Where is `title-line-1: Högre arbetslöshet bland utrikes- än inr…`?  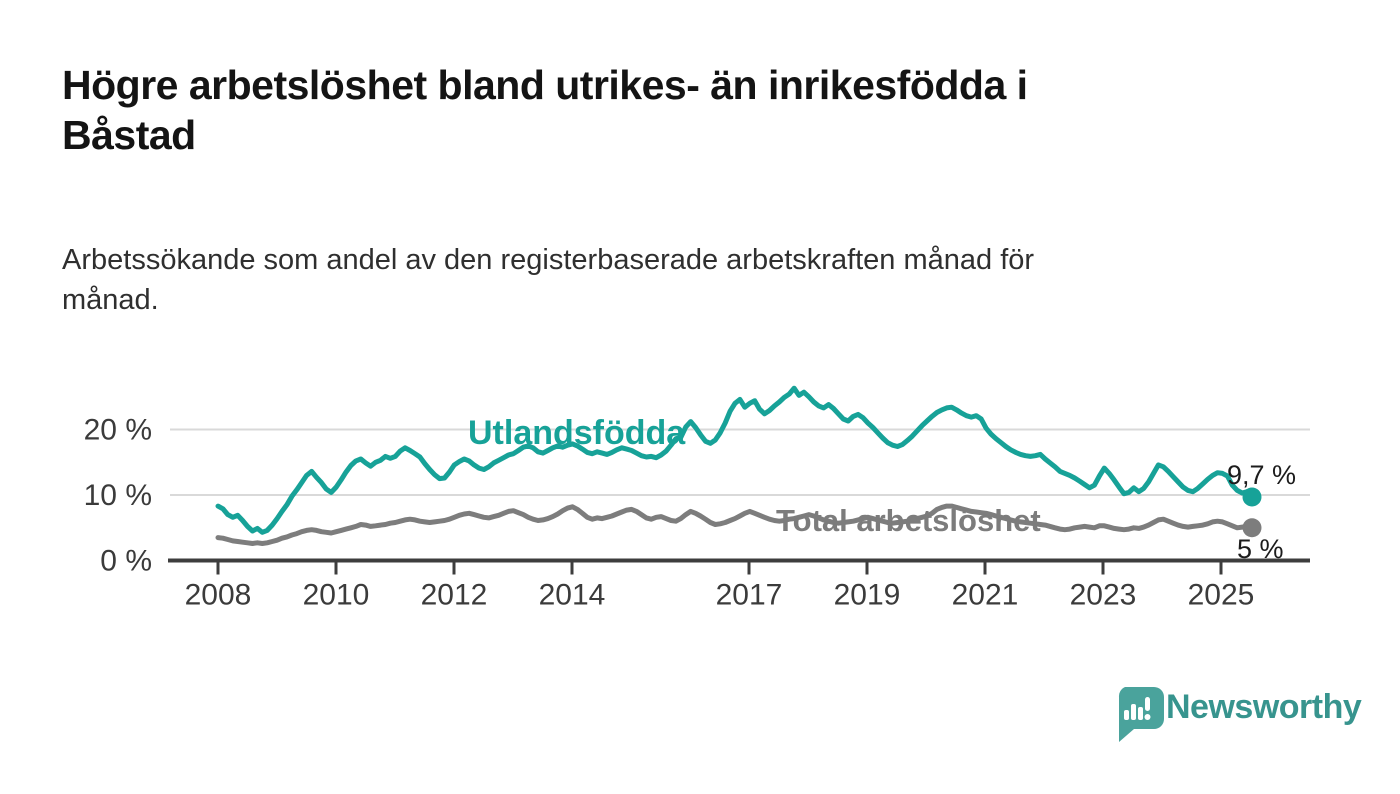 title-line-1: Högre arbetslöshet bland utrikes- än inr… is located at coordinates (545, 85).